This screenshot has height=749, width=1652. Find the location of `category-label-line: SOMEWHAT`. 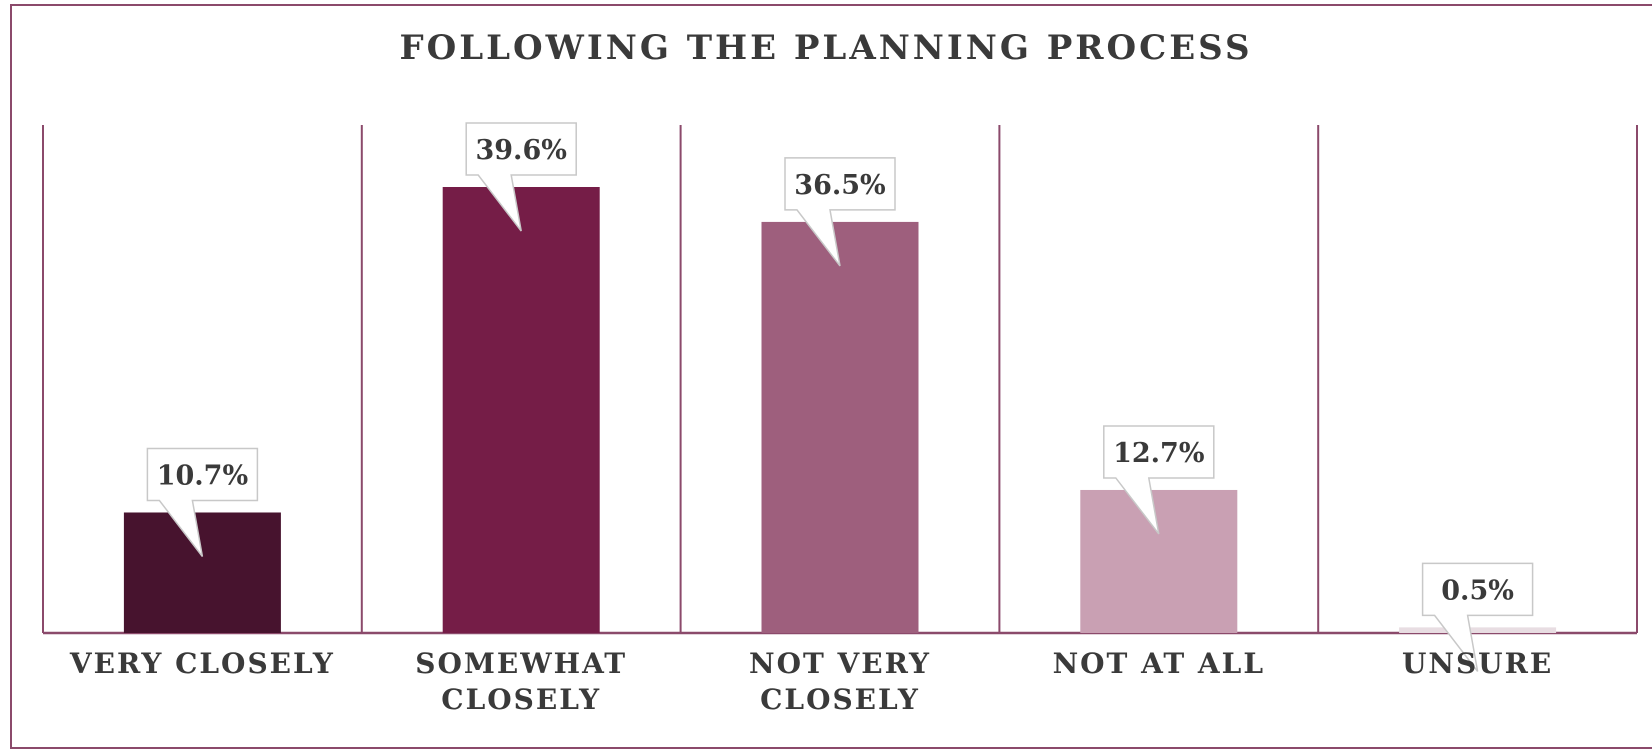

category-label-line: SOMEWHAT is located at coordinates (521, 663).